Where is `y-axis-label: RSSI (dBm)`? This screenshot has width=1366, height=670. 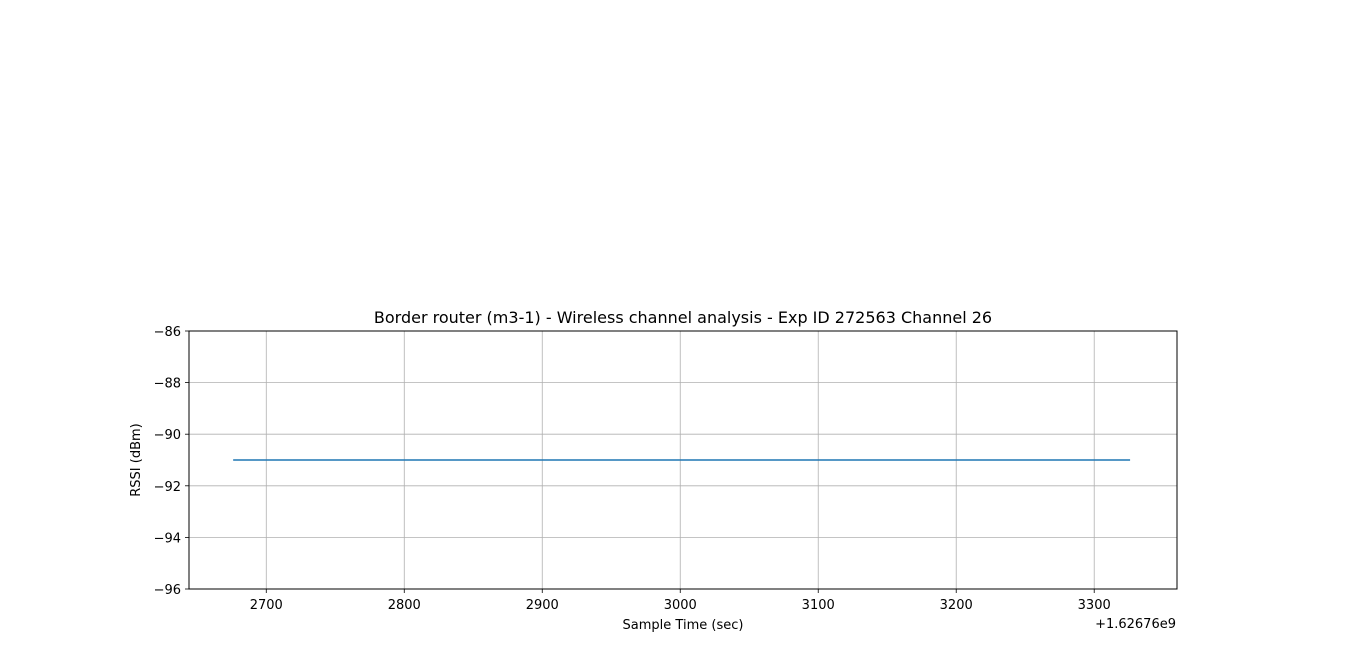 y-axis-label: RSSI (dBm) is located at coordinates (136, 459).